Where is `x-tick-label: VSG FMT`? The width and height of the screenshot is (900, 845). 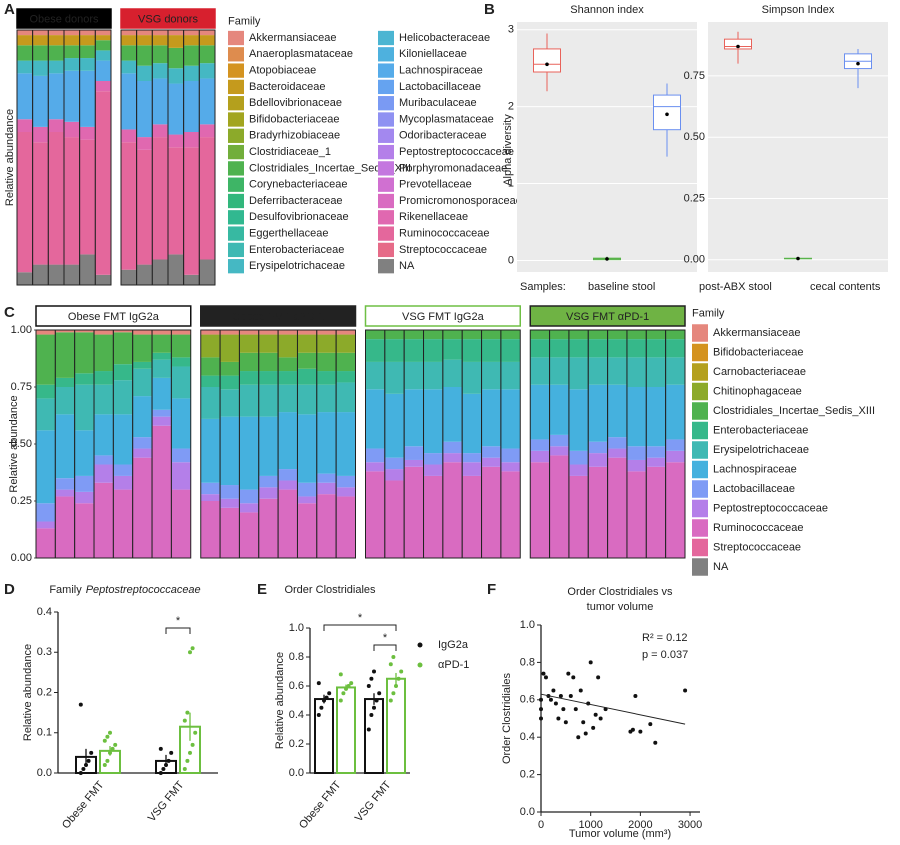
x-tick-label: VSG FMT is located at coordinates (373, 801).